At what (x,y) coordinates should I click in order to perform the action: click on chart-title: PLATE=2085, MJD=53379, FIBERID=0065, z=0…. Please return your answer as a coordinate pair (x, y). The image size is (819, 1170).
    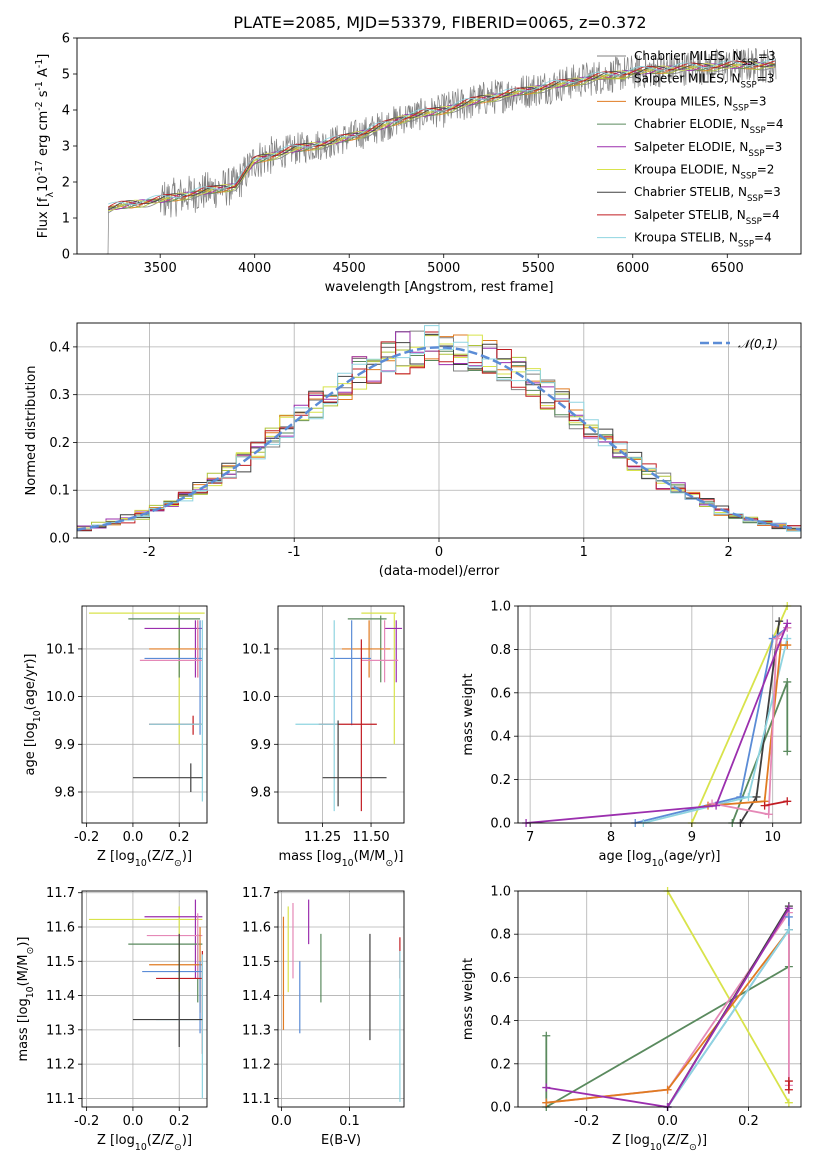
    Looking at the image, I should click on (439, 22).